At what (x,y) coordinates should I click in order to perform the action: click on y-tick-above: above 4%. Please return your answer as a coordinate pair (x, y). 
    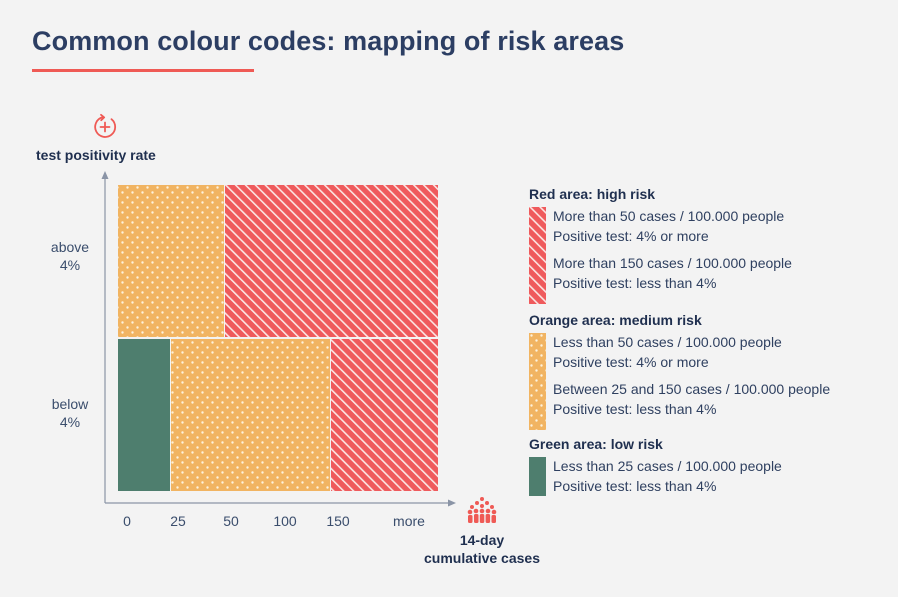
    Looking at the image, I should click on (70, 256).